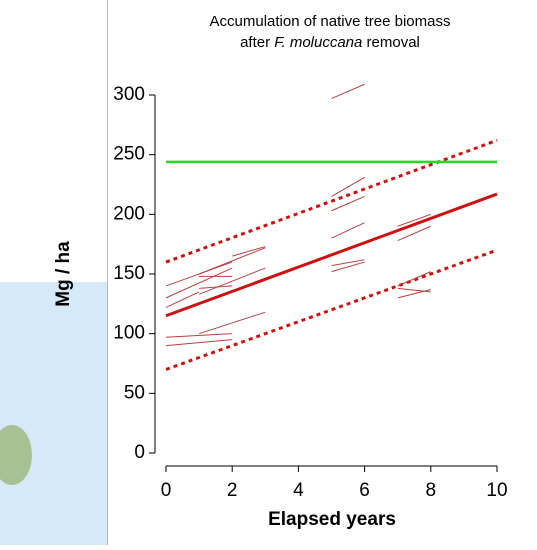 This screenshot has width=537, height=550. What do you see at coordinates (129, 154) in the screenshot?
I see `y-tick-label: 250` at bounding box center [129, 154].